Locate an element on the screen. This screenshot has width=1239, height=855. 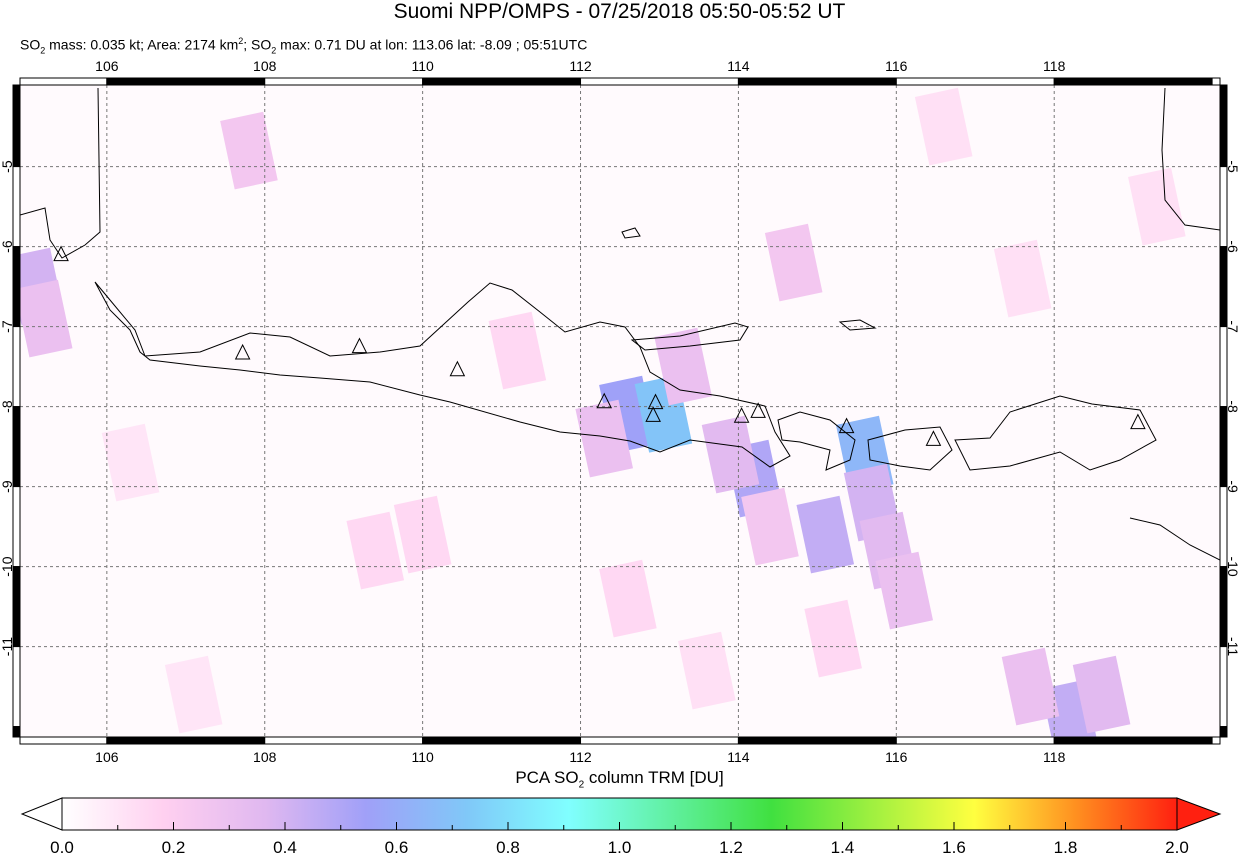
colorbar-tick-label: 1.8 is located at coordinates (1066, 846).